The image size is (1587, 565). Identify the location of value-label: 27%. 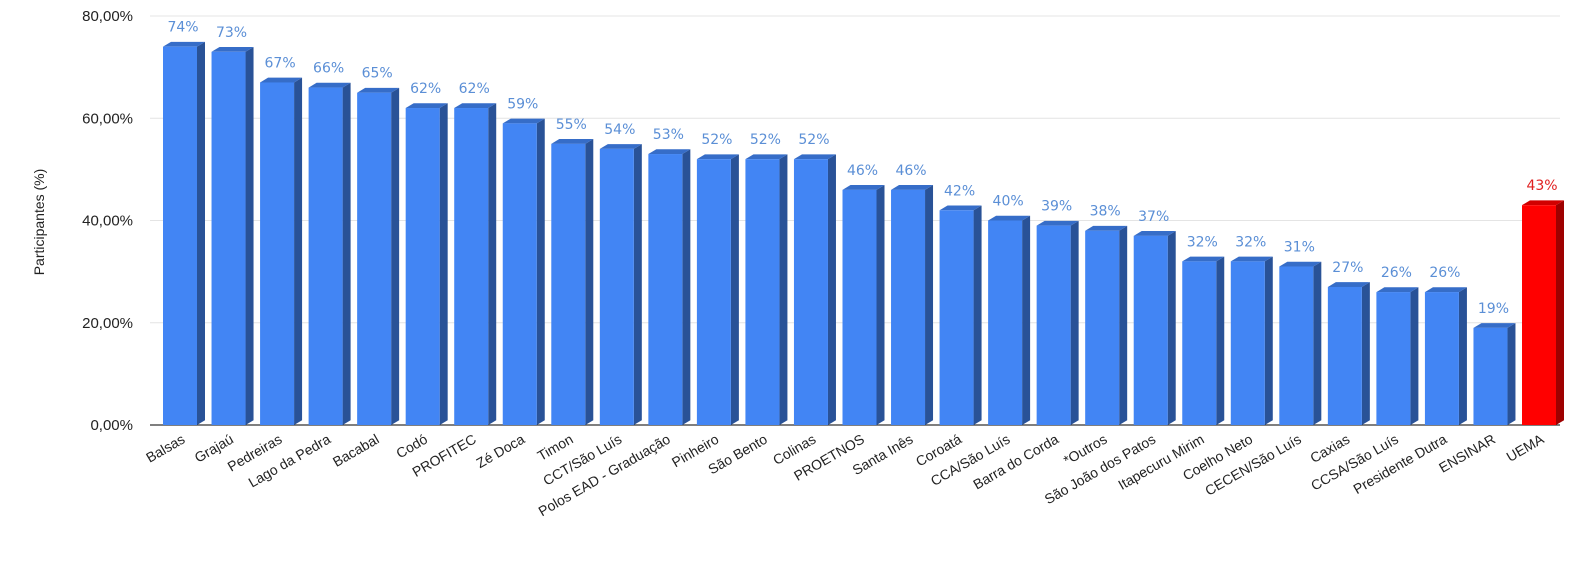
(1347, 268).